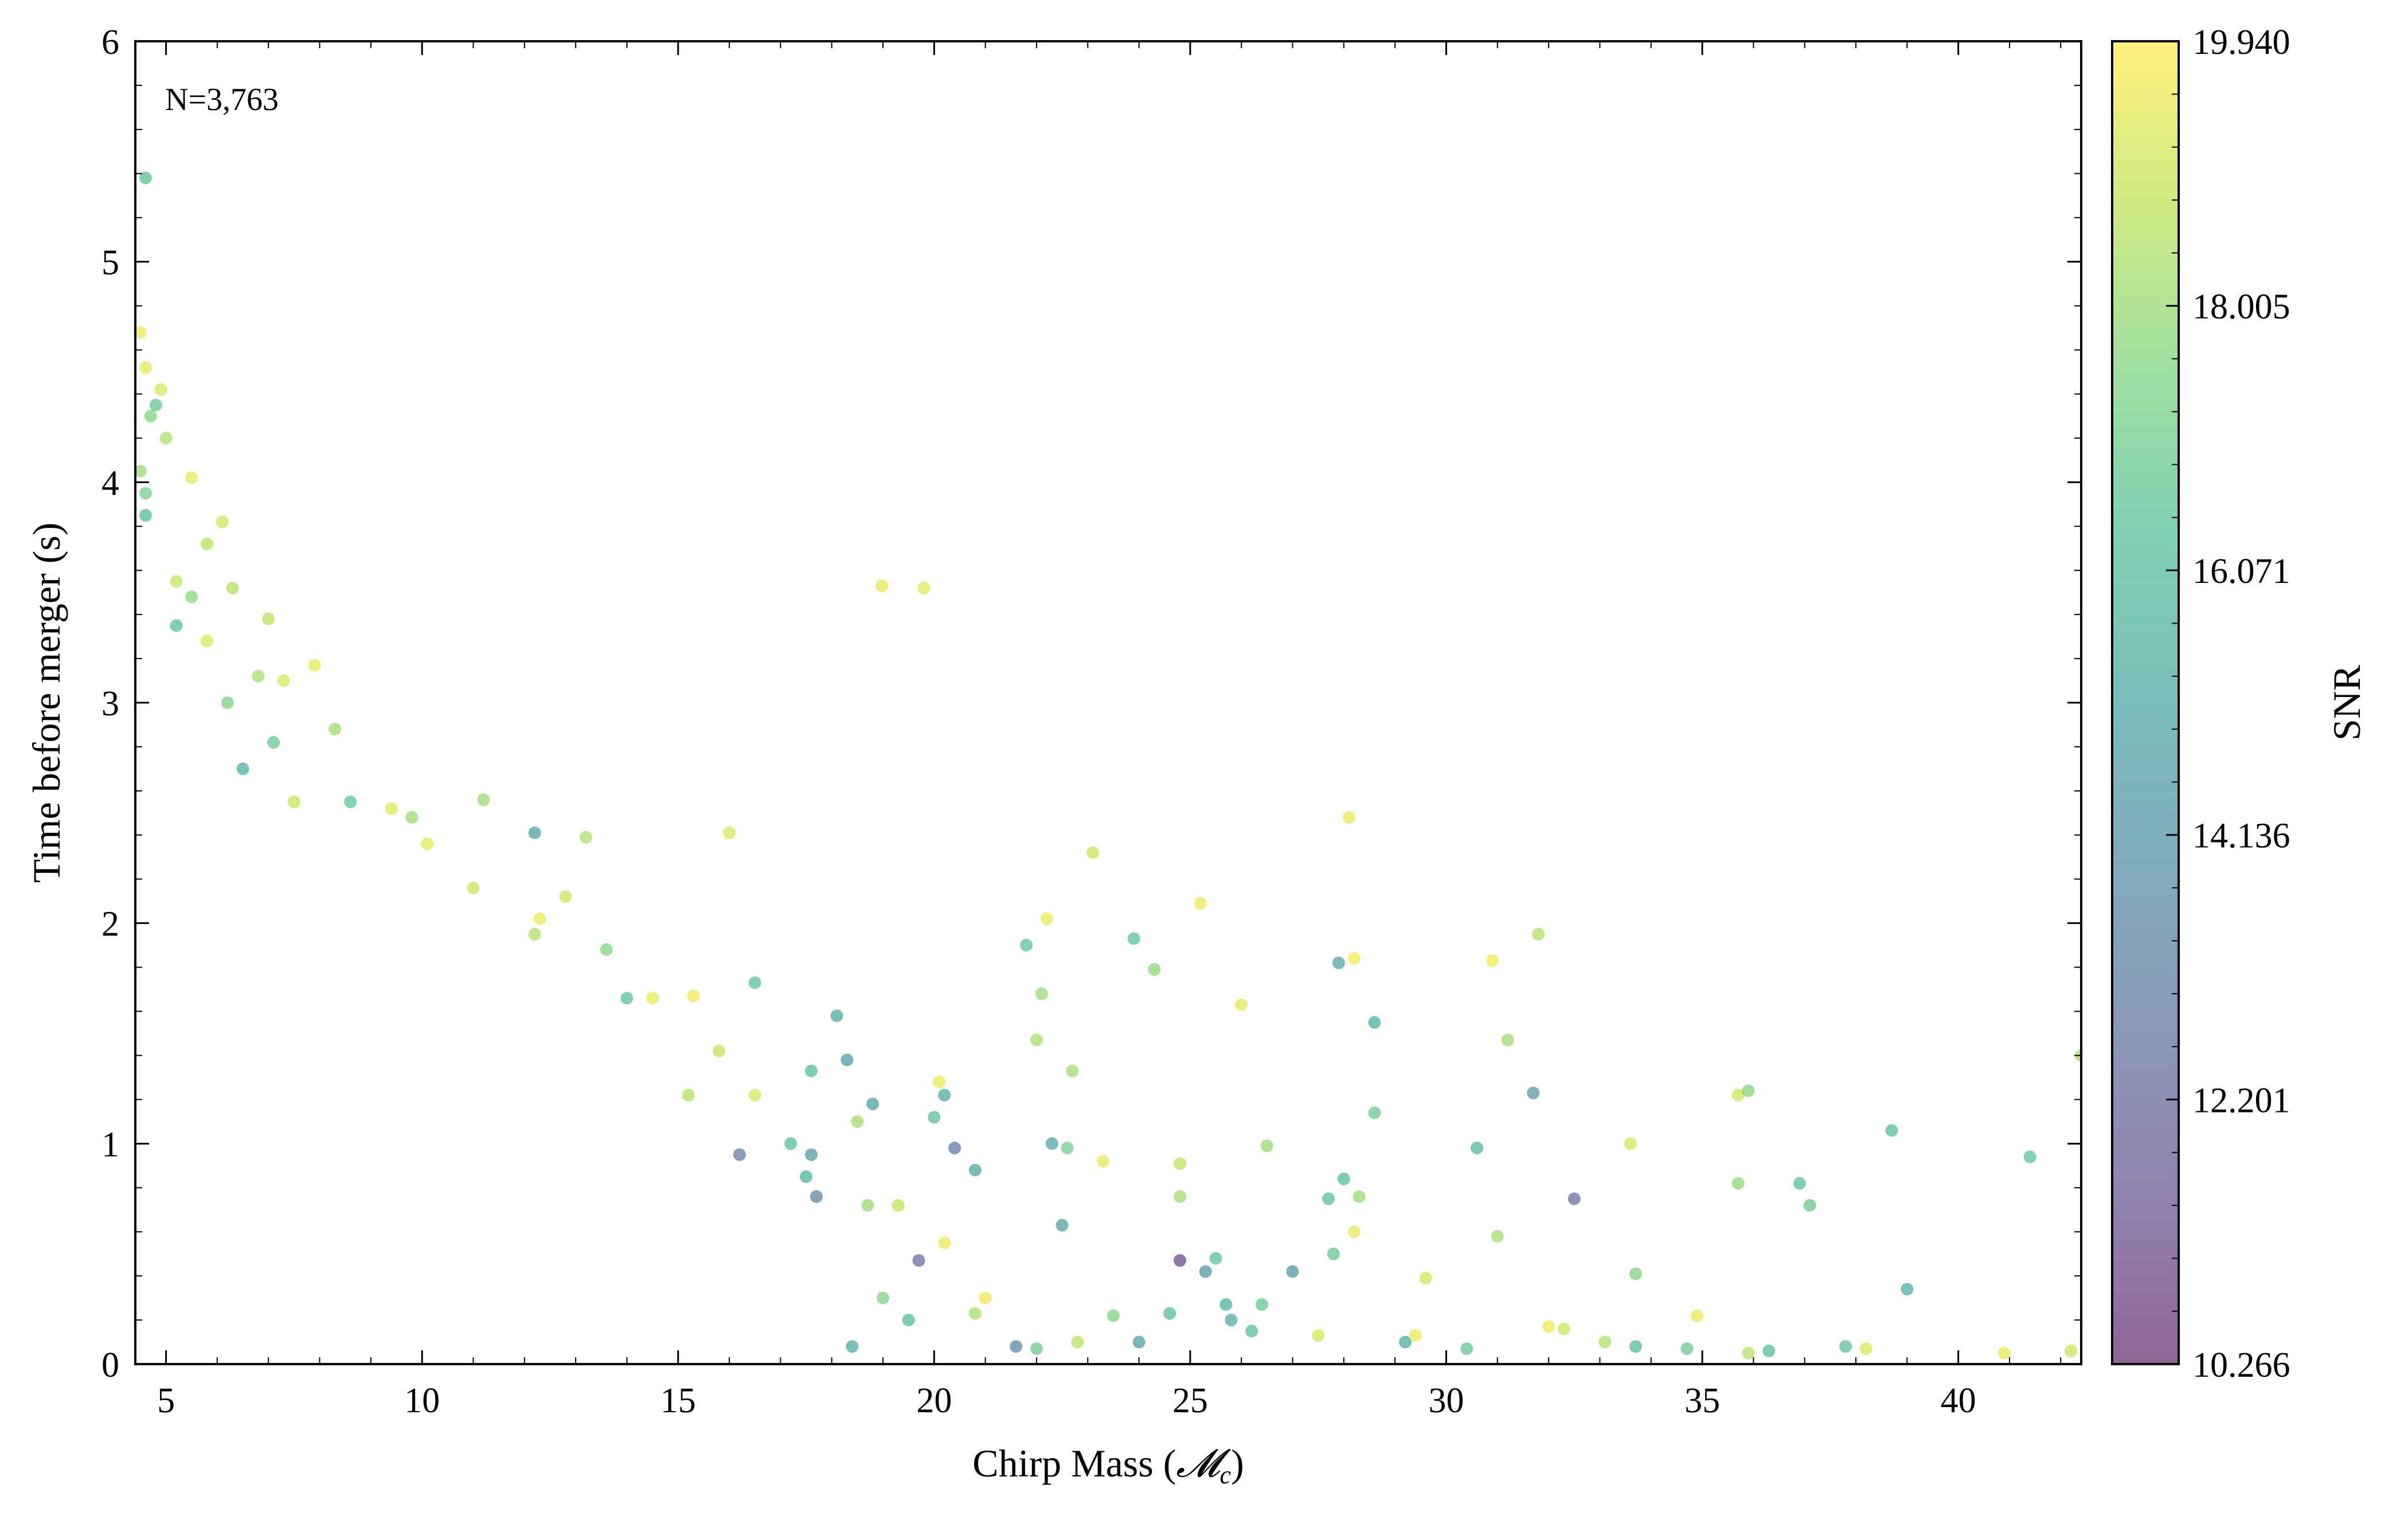 Image resolution: width=2408 pixels, height=1516 pixels. I want to click on annotation-count: N=3,763, so click(222, 99).